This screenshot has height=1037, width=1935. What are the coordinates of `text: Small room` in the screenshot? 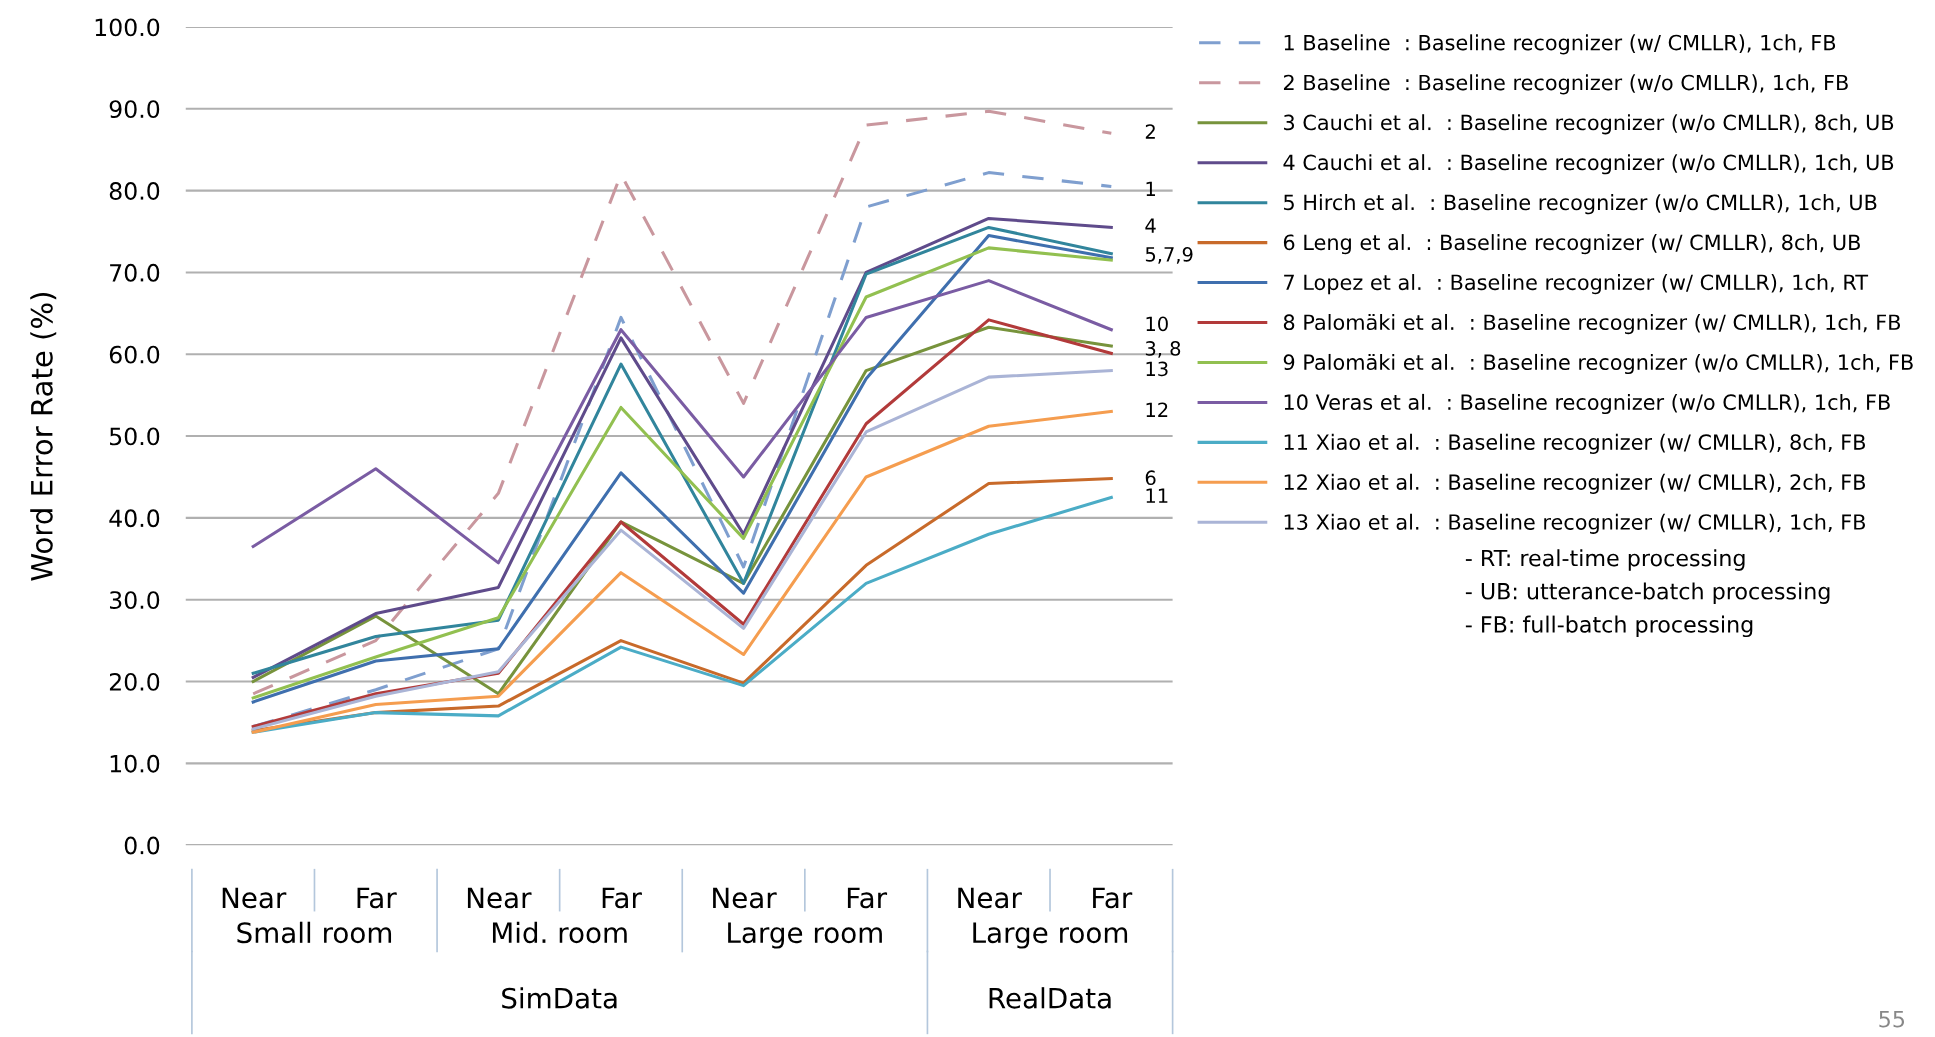 It's located at (314, 932).